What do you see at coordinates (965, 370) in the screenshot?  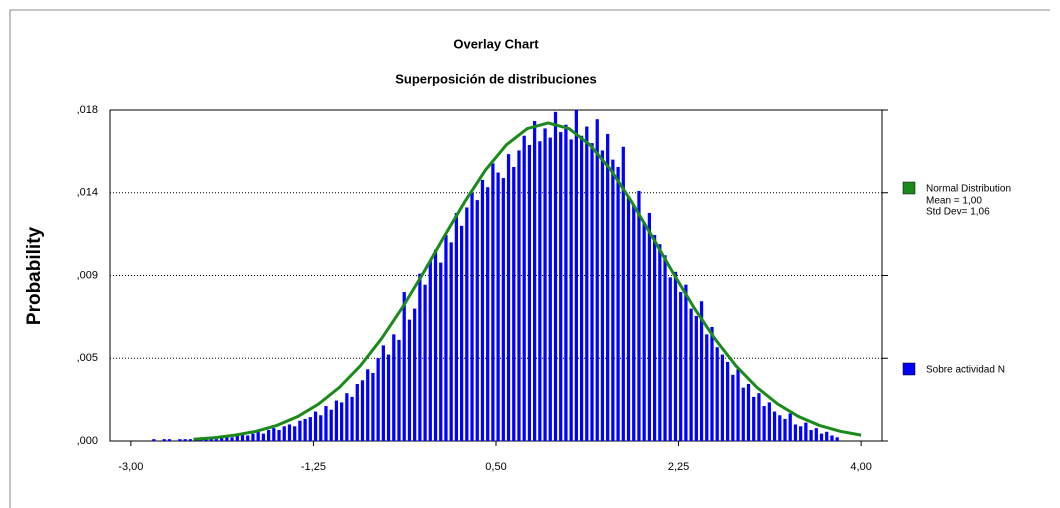 I see `legend-label: Sobre actividad N` at bounding box center [965, 370].